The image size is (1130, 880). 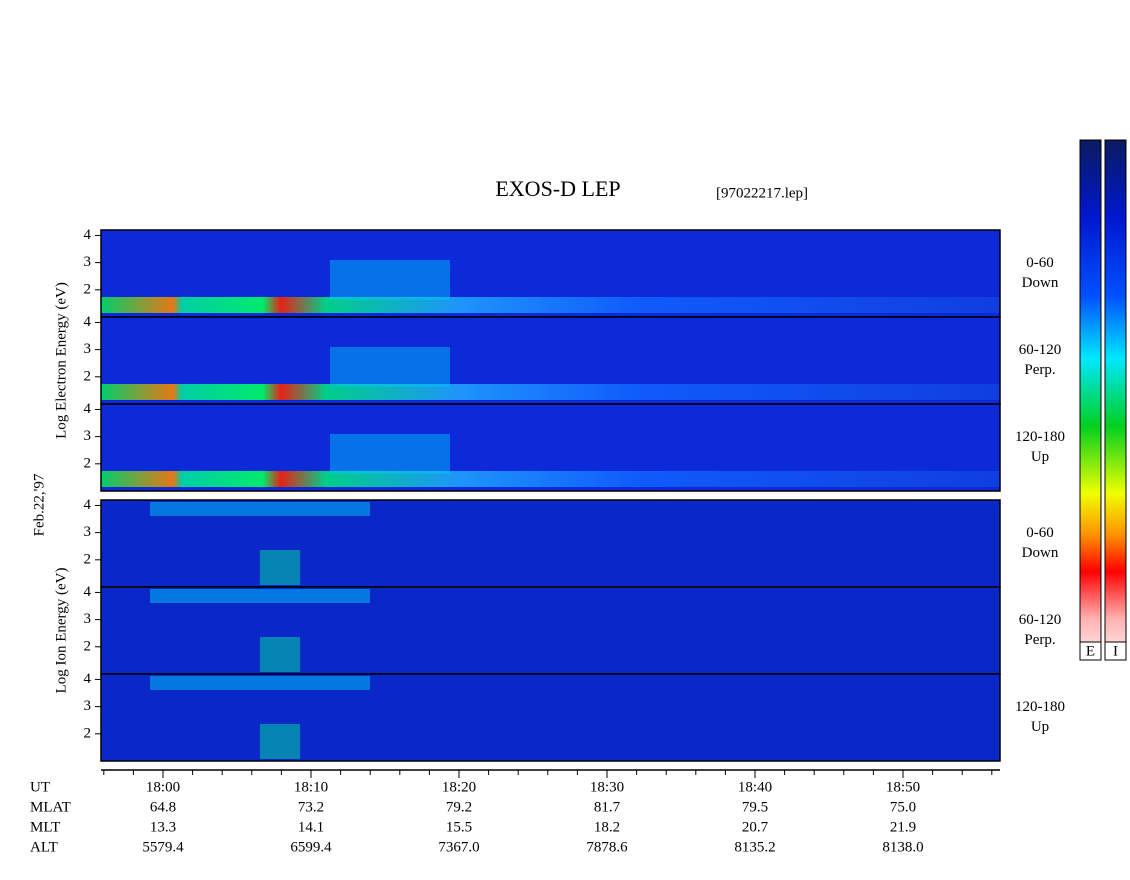 I want to click on ephemeris-value: 7367.0, so click(x=458, y=847).